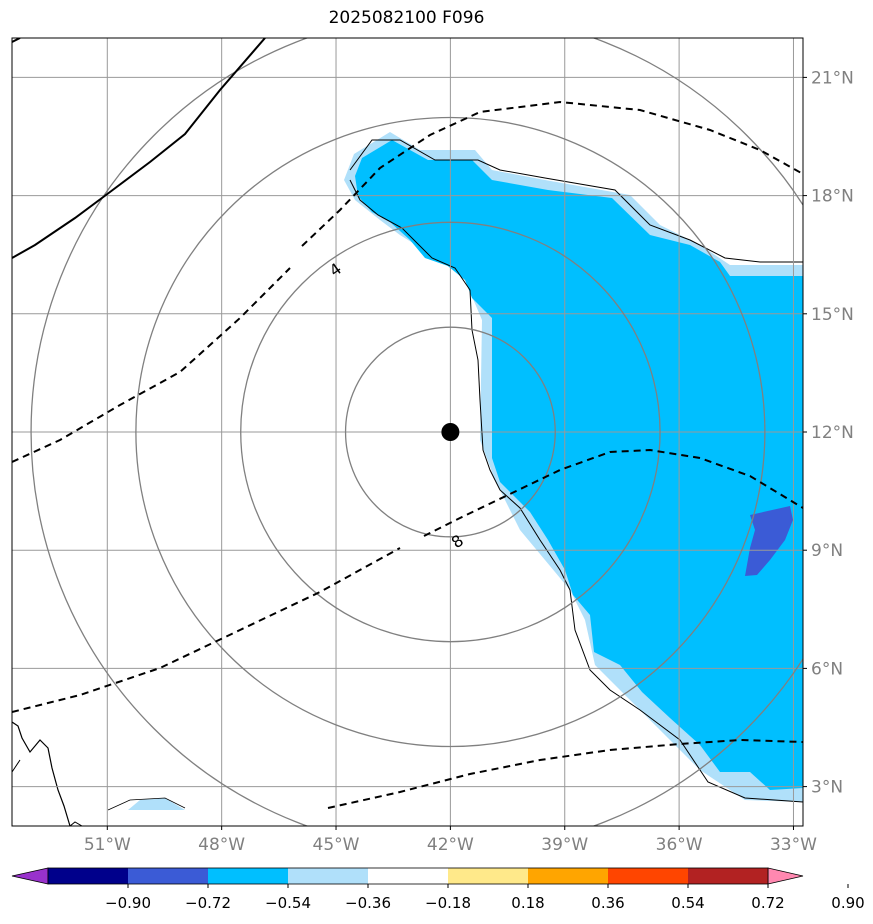 This screenshot has height=924, width=873. Describe the element at coordinates (368, 903) in the screenshot. I see `colorbar-tick-label: −0.36` at that location.